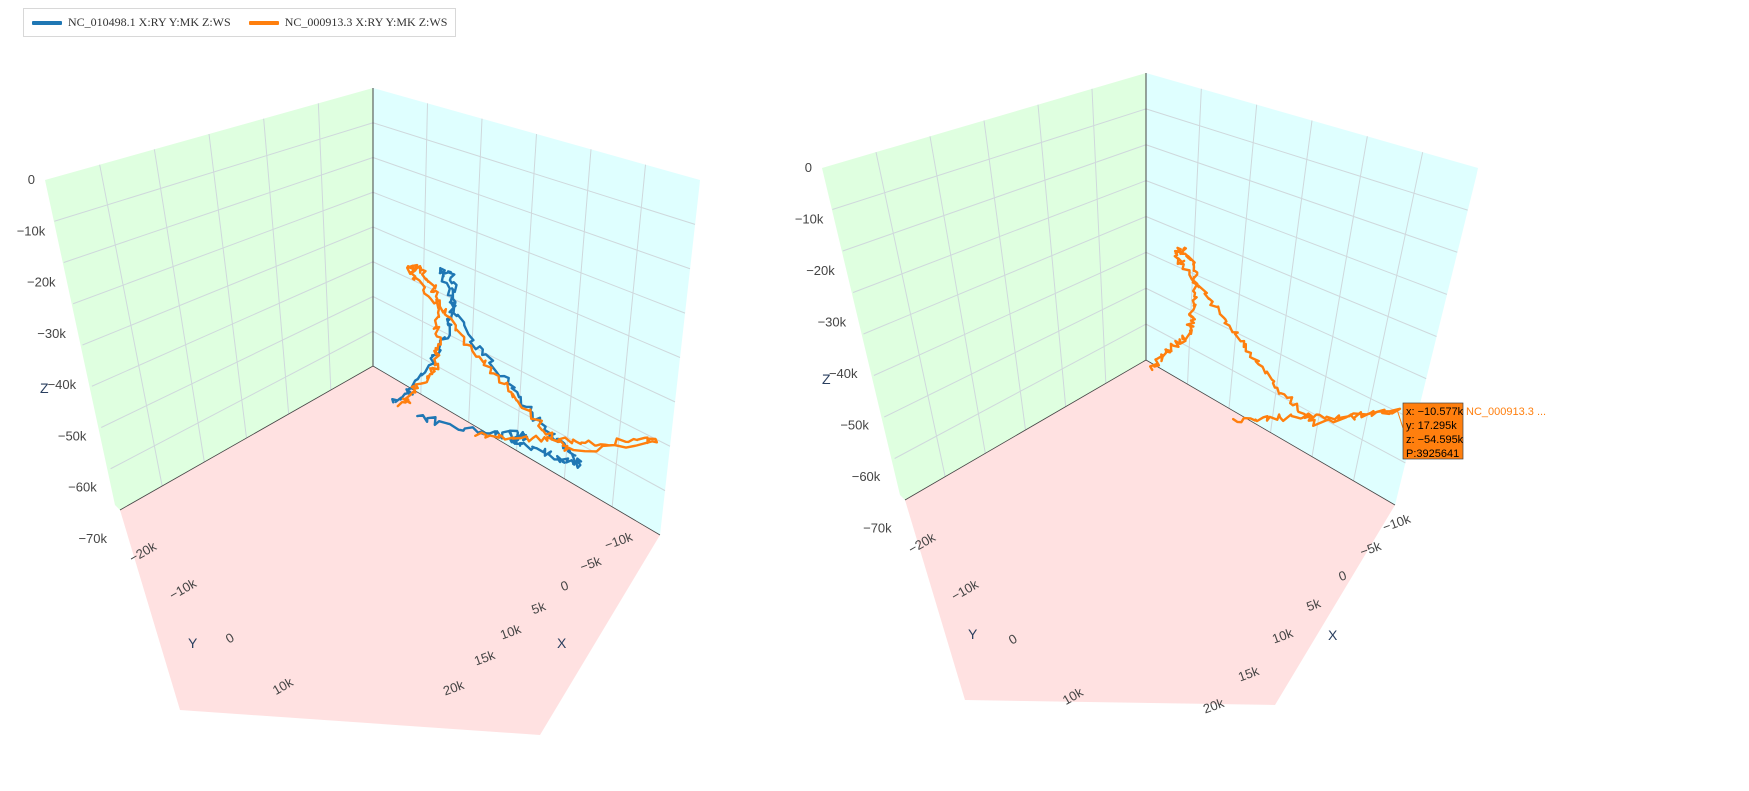 This screenshot has height=791, width=1749. What do you see at coordinates (1431, 426) in the screenshot?
I see `tooltip-line: y: 17.295k` at bounding box center [1431, 426].